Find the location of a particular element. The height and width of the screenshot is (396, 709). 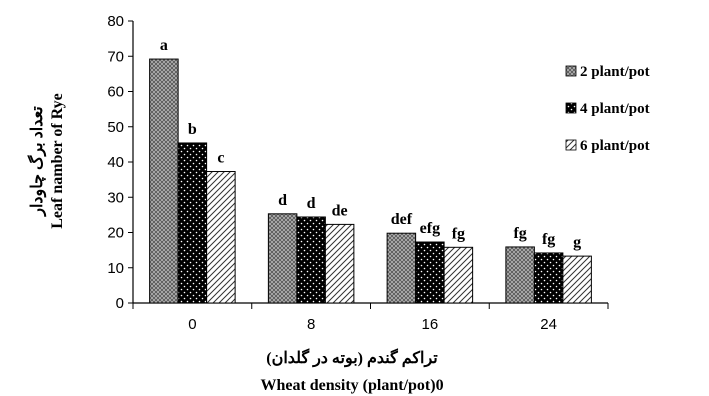

y-tick-label: 0 is located at coordinates (120, 303).